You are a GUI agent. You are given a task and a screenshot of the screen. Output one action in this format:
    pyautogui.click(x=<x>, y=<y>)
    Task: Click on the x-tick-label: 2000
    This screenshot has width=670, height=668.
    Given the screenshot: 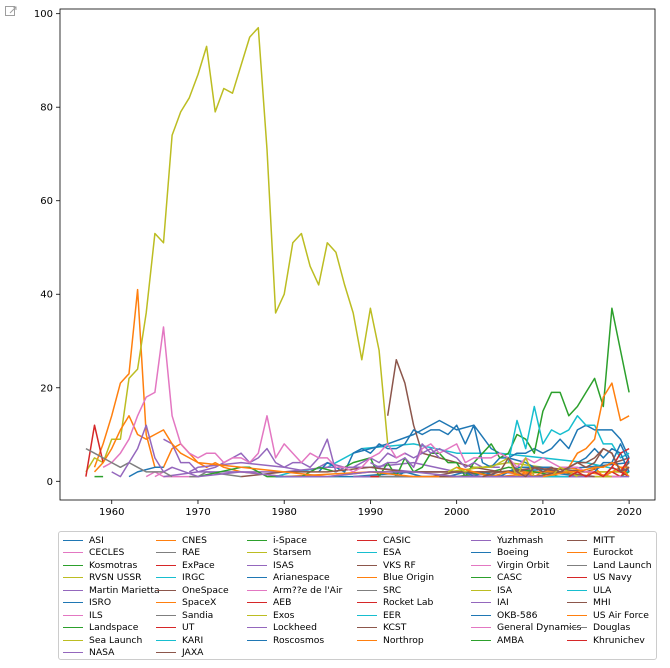 What is the action you would take?
    pyautogui.click(x=456, y=512)
    